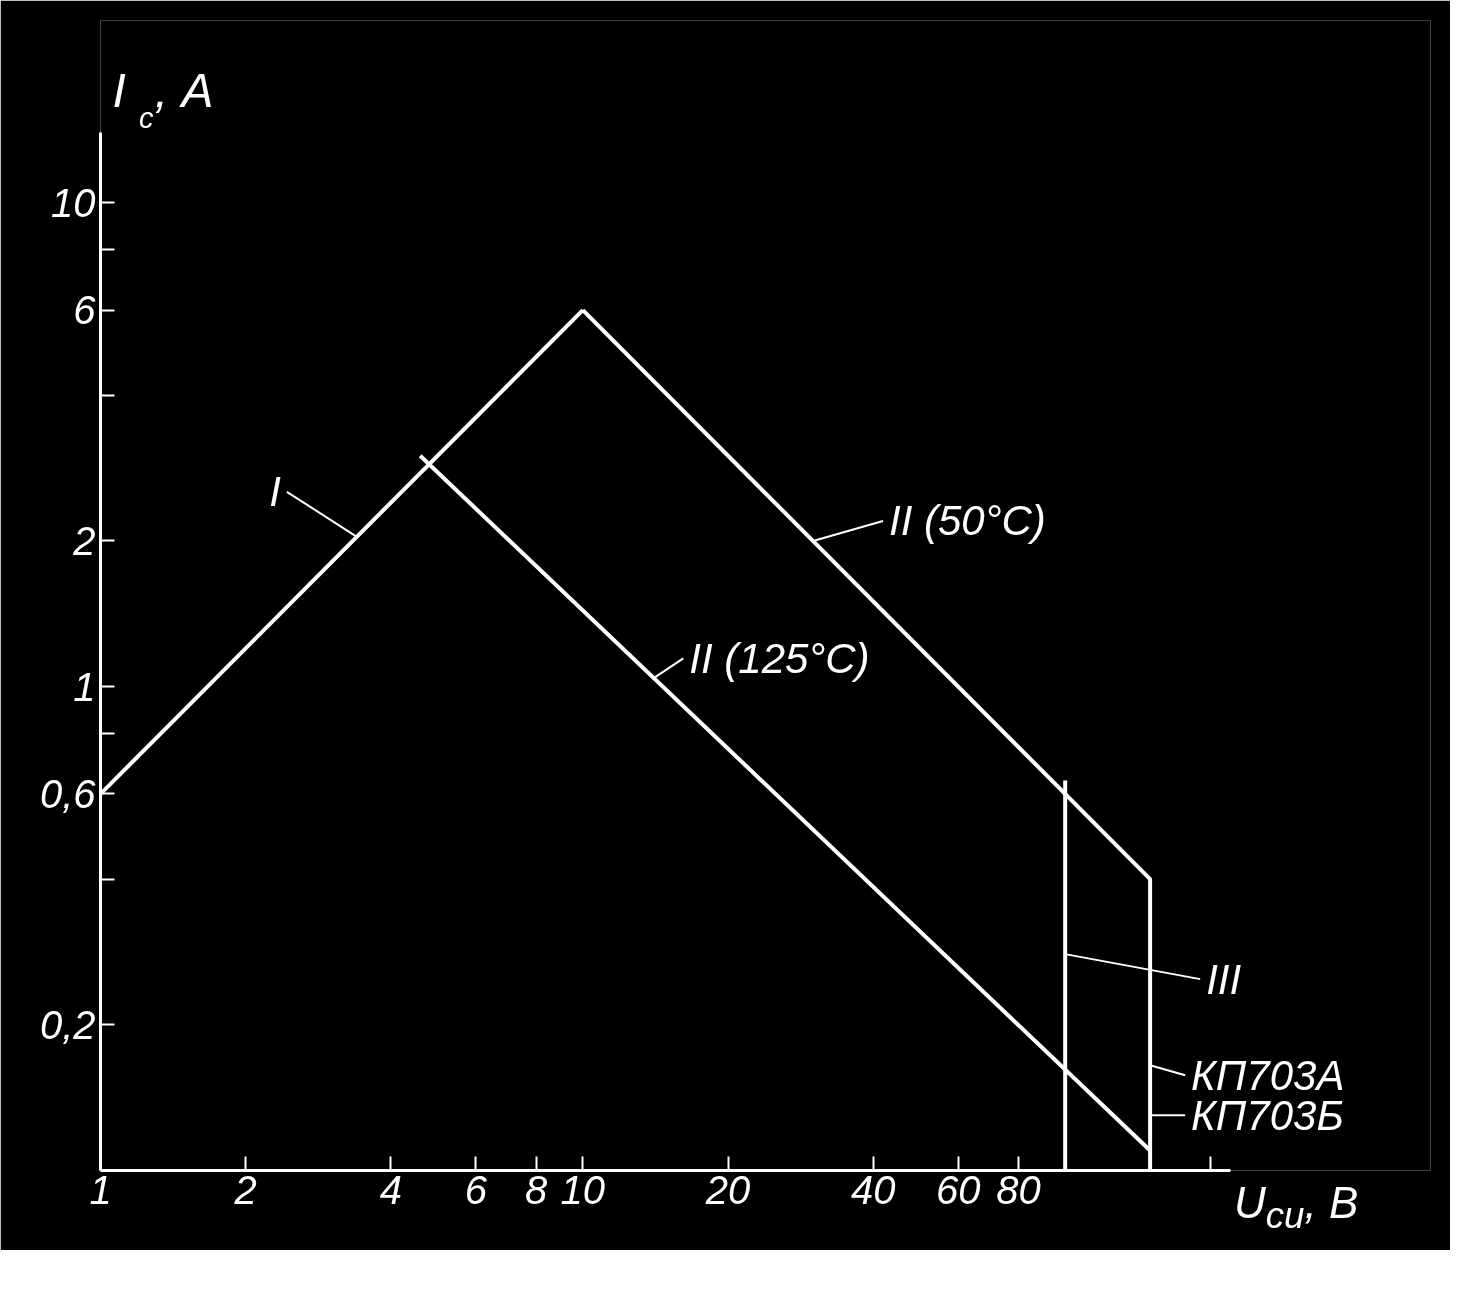 This screenshot has width=1482, height=1301. Describe the element at coordinates (967, 521) in the screenshot. I see `annotation: II (50°C)` at that location.